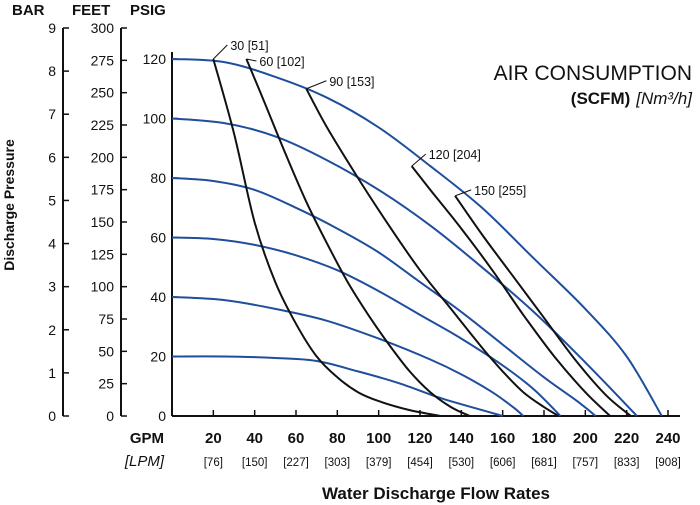  What do you see at coordinates (419, 438) in the screenshot?
I see `x-tick-label-gpm: 120` at bounding box center [419, 438].